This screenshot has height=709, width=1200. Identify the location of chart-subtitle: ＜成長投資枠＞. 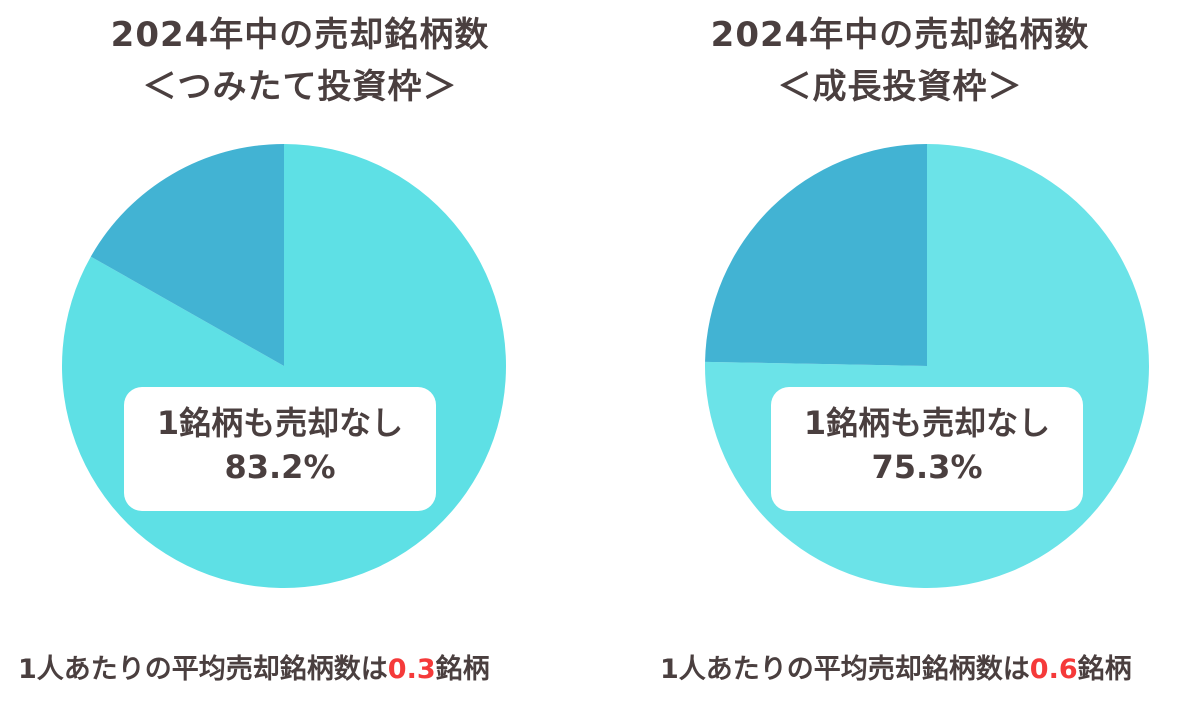
(900, 87).